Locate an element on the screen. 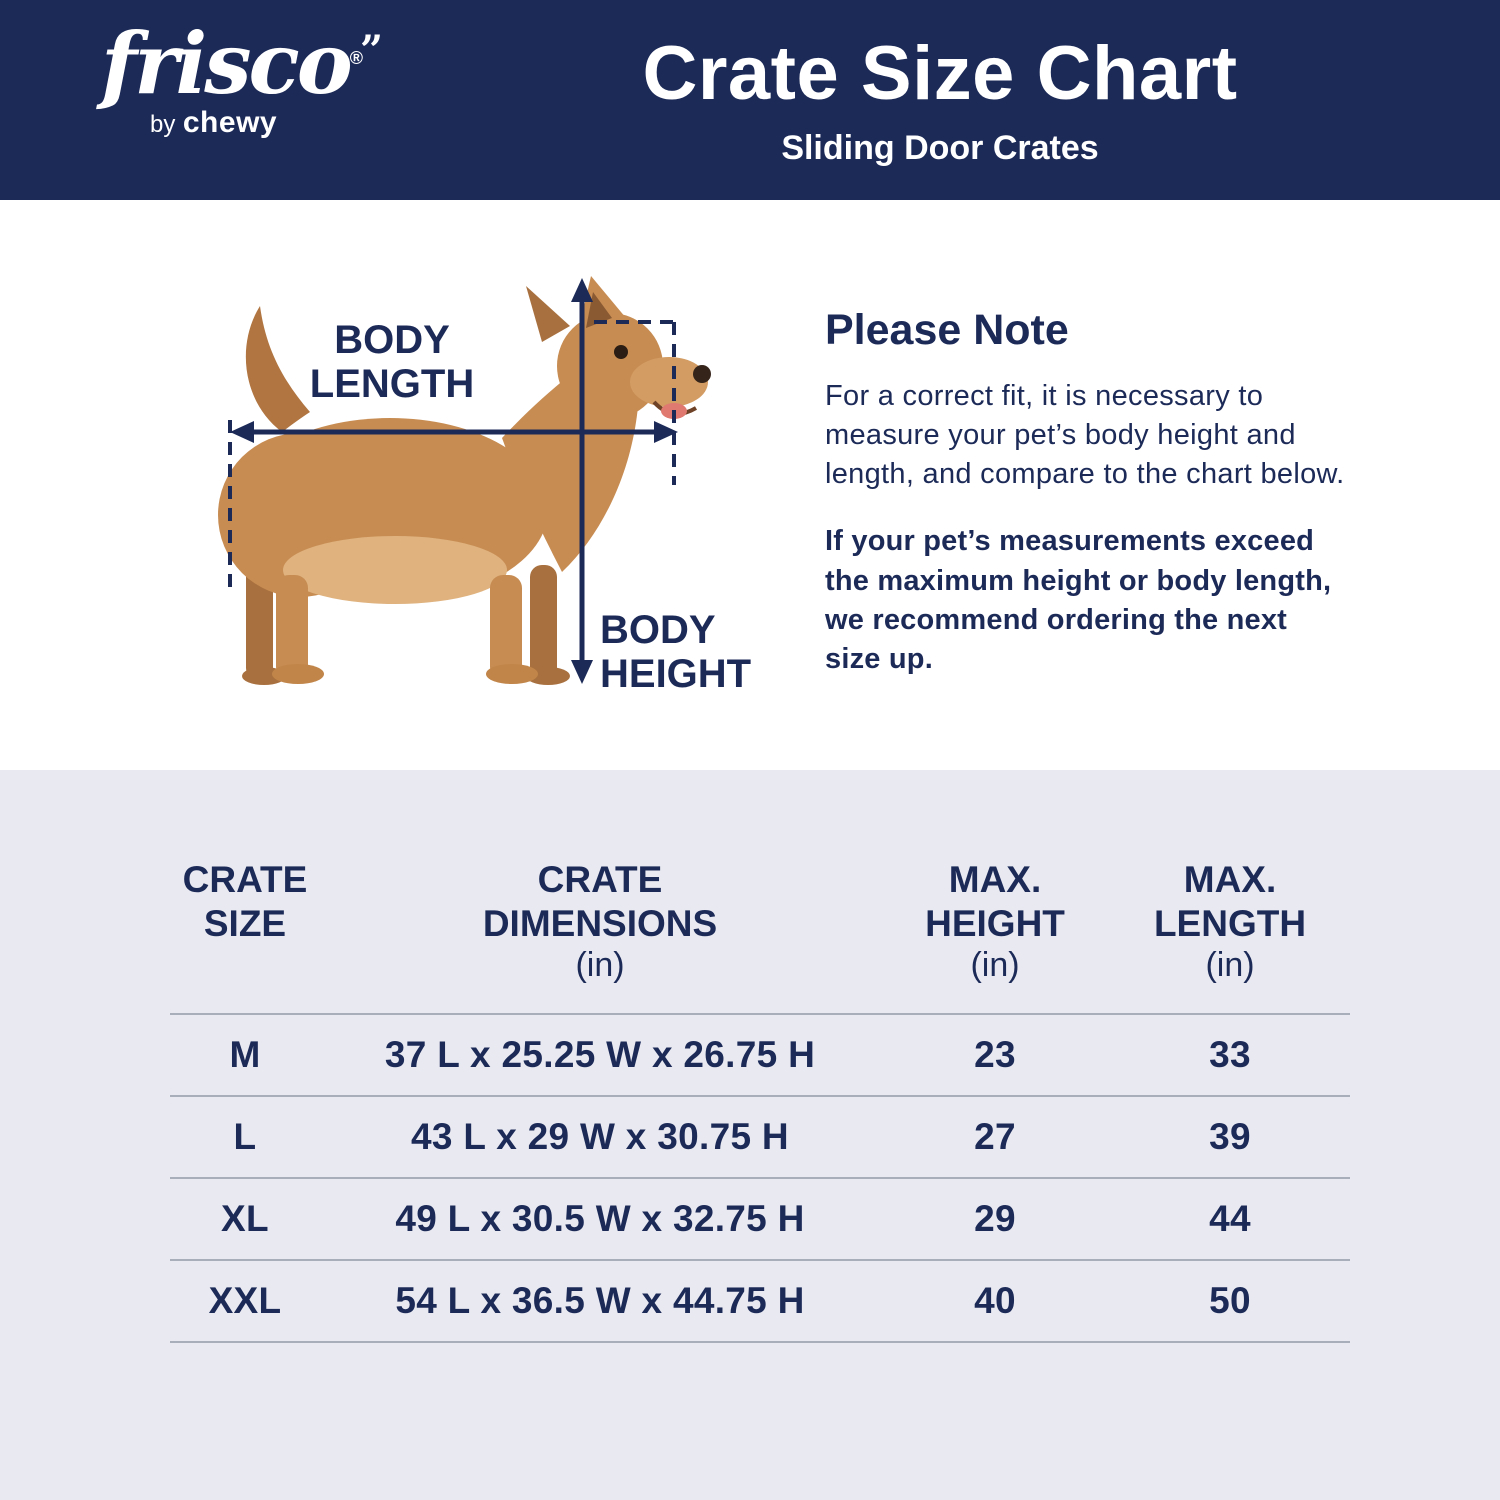  col-header-crate-dimensions-unit: (in) is located at coordinates (600, 965).